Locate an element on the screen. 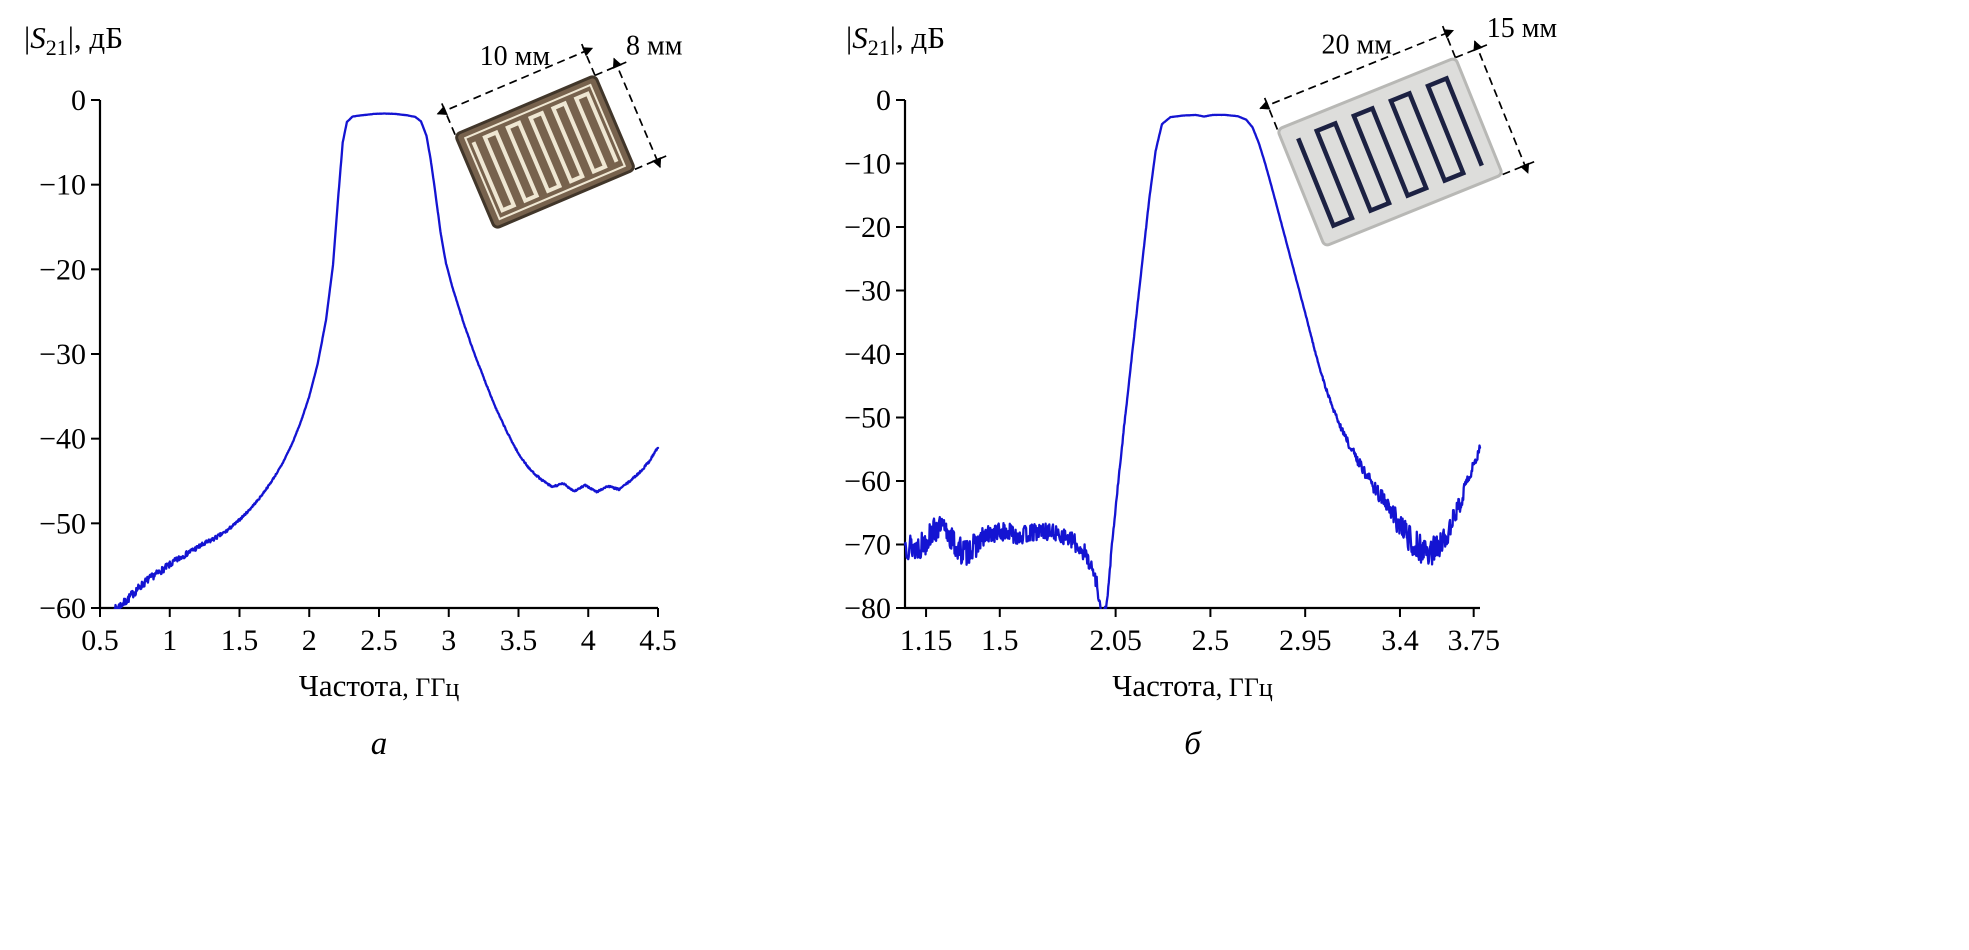 This screenshot has width=1969, height=950. x-tick-label: 3.75 is located at coordinates (1473, 640).